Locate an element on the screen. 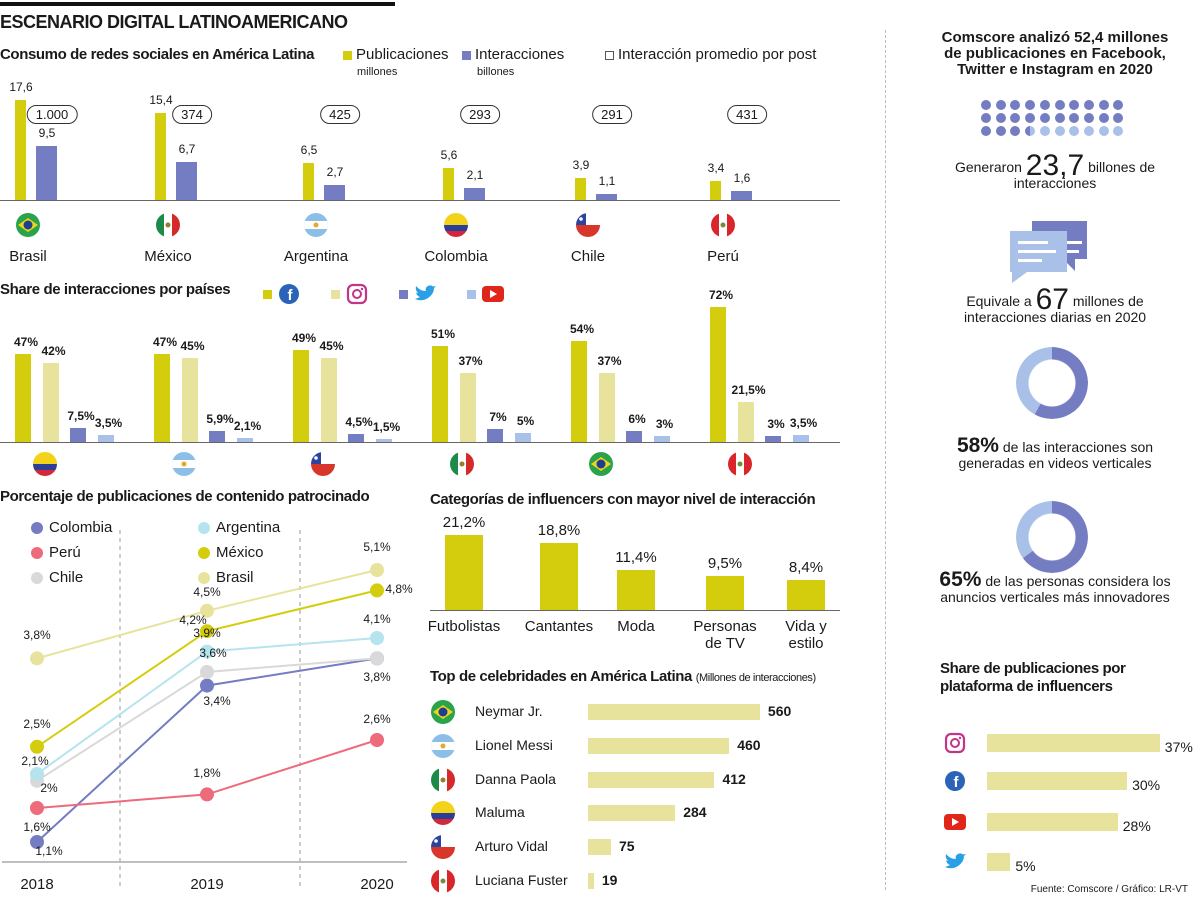 The width and height of the screenshot is (1200, 899). value-label: 7,5% is located at coordinates (81, 415).